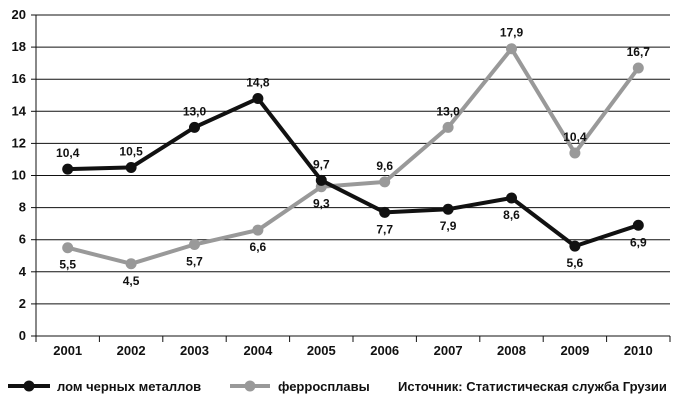 The width and height of the screenshot is (687, 408). I want to click on data-label-1: 13,0, so click(448, 111).